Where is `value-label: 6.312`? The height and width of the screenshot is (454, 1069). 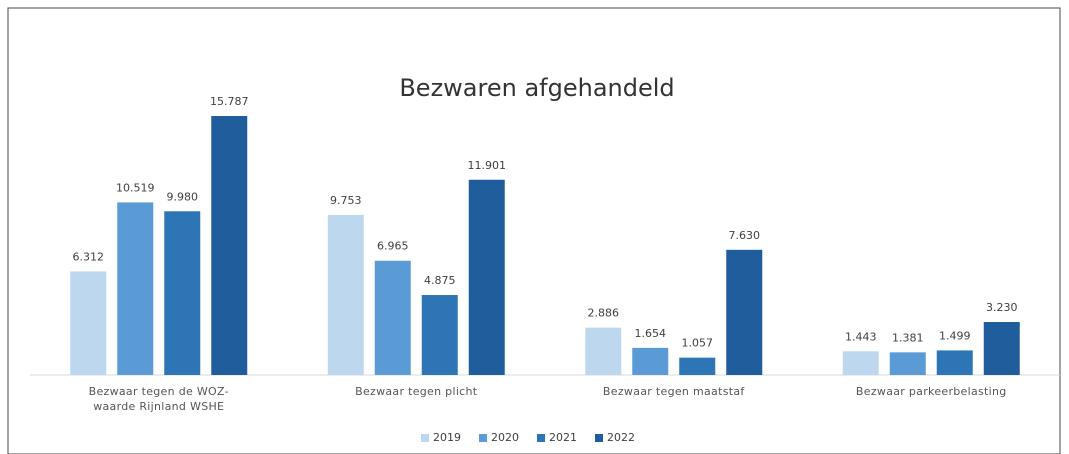
value-label: 6.312 is located at coordinates (89, 256).